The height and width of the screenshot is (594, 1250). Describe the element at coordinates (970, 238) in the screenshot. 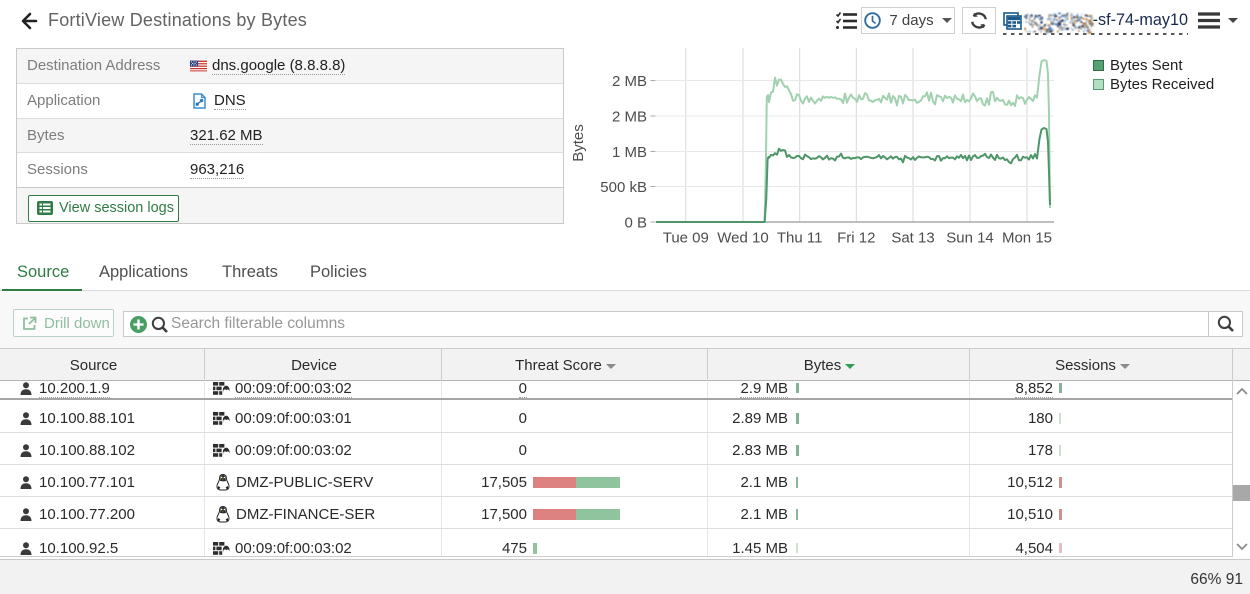

I see `svg-text: Sun 14` at that location.